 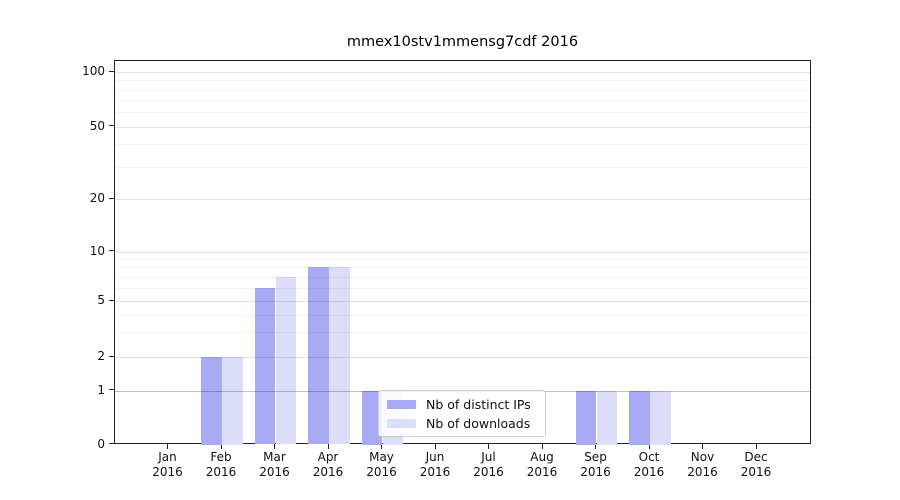 What do you see at coordinates (274, 446) in the screenshot?
I see `x-tick-mark-mar` at bounding box center [274, 446].